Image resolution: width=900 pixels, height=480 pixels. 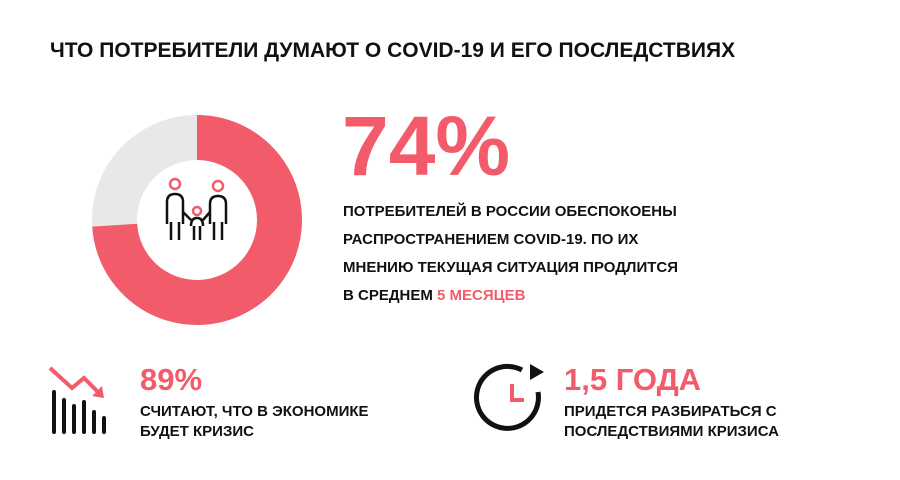 I want to click on headline-value: 74%, so click(x=426, y=146).